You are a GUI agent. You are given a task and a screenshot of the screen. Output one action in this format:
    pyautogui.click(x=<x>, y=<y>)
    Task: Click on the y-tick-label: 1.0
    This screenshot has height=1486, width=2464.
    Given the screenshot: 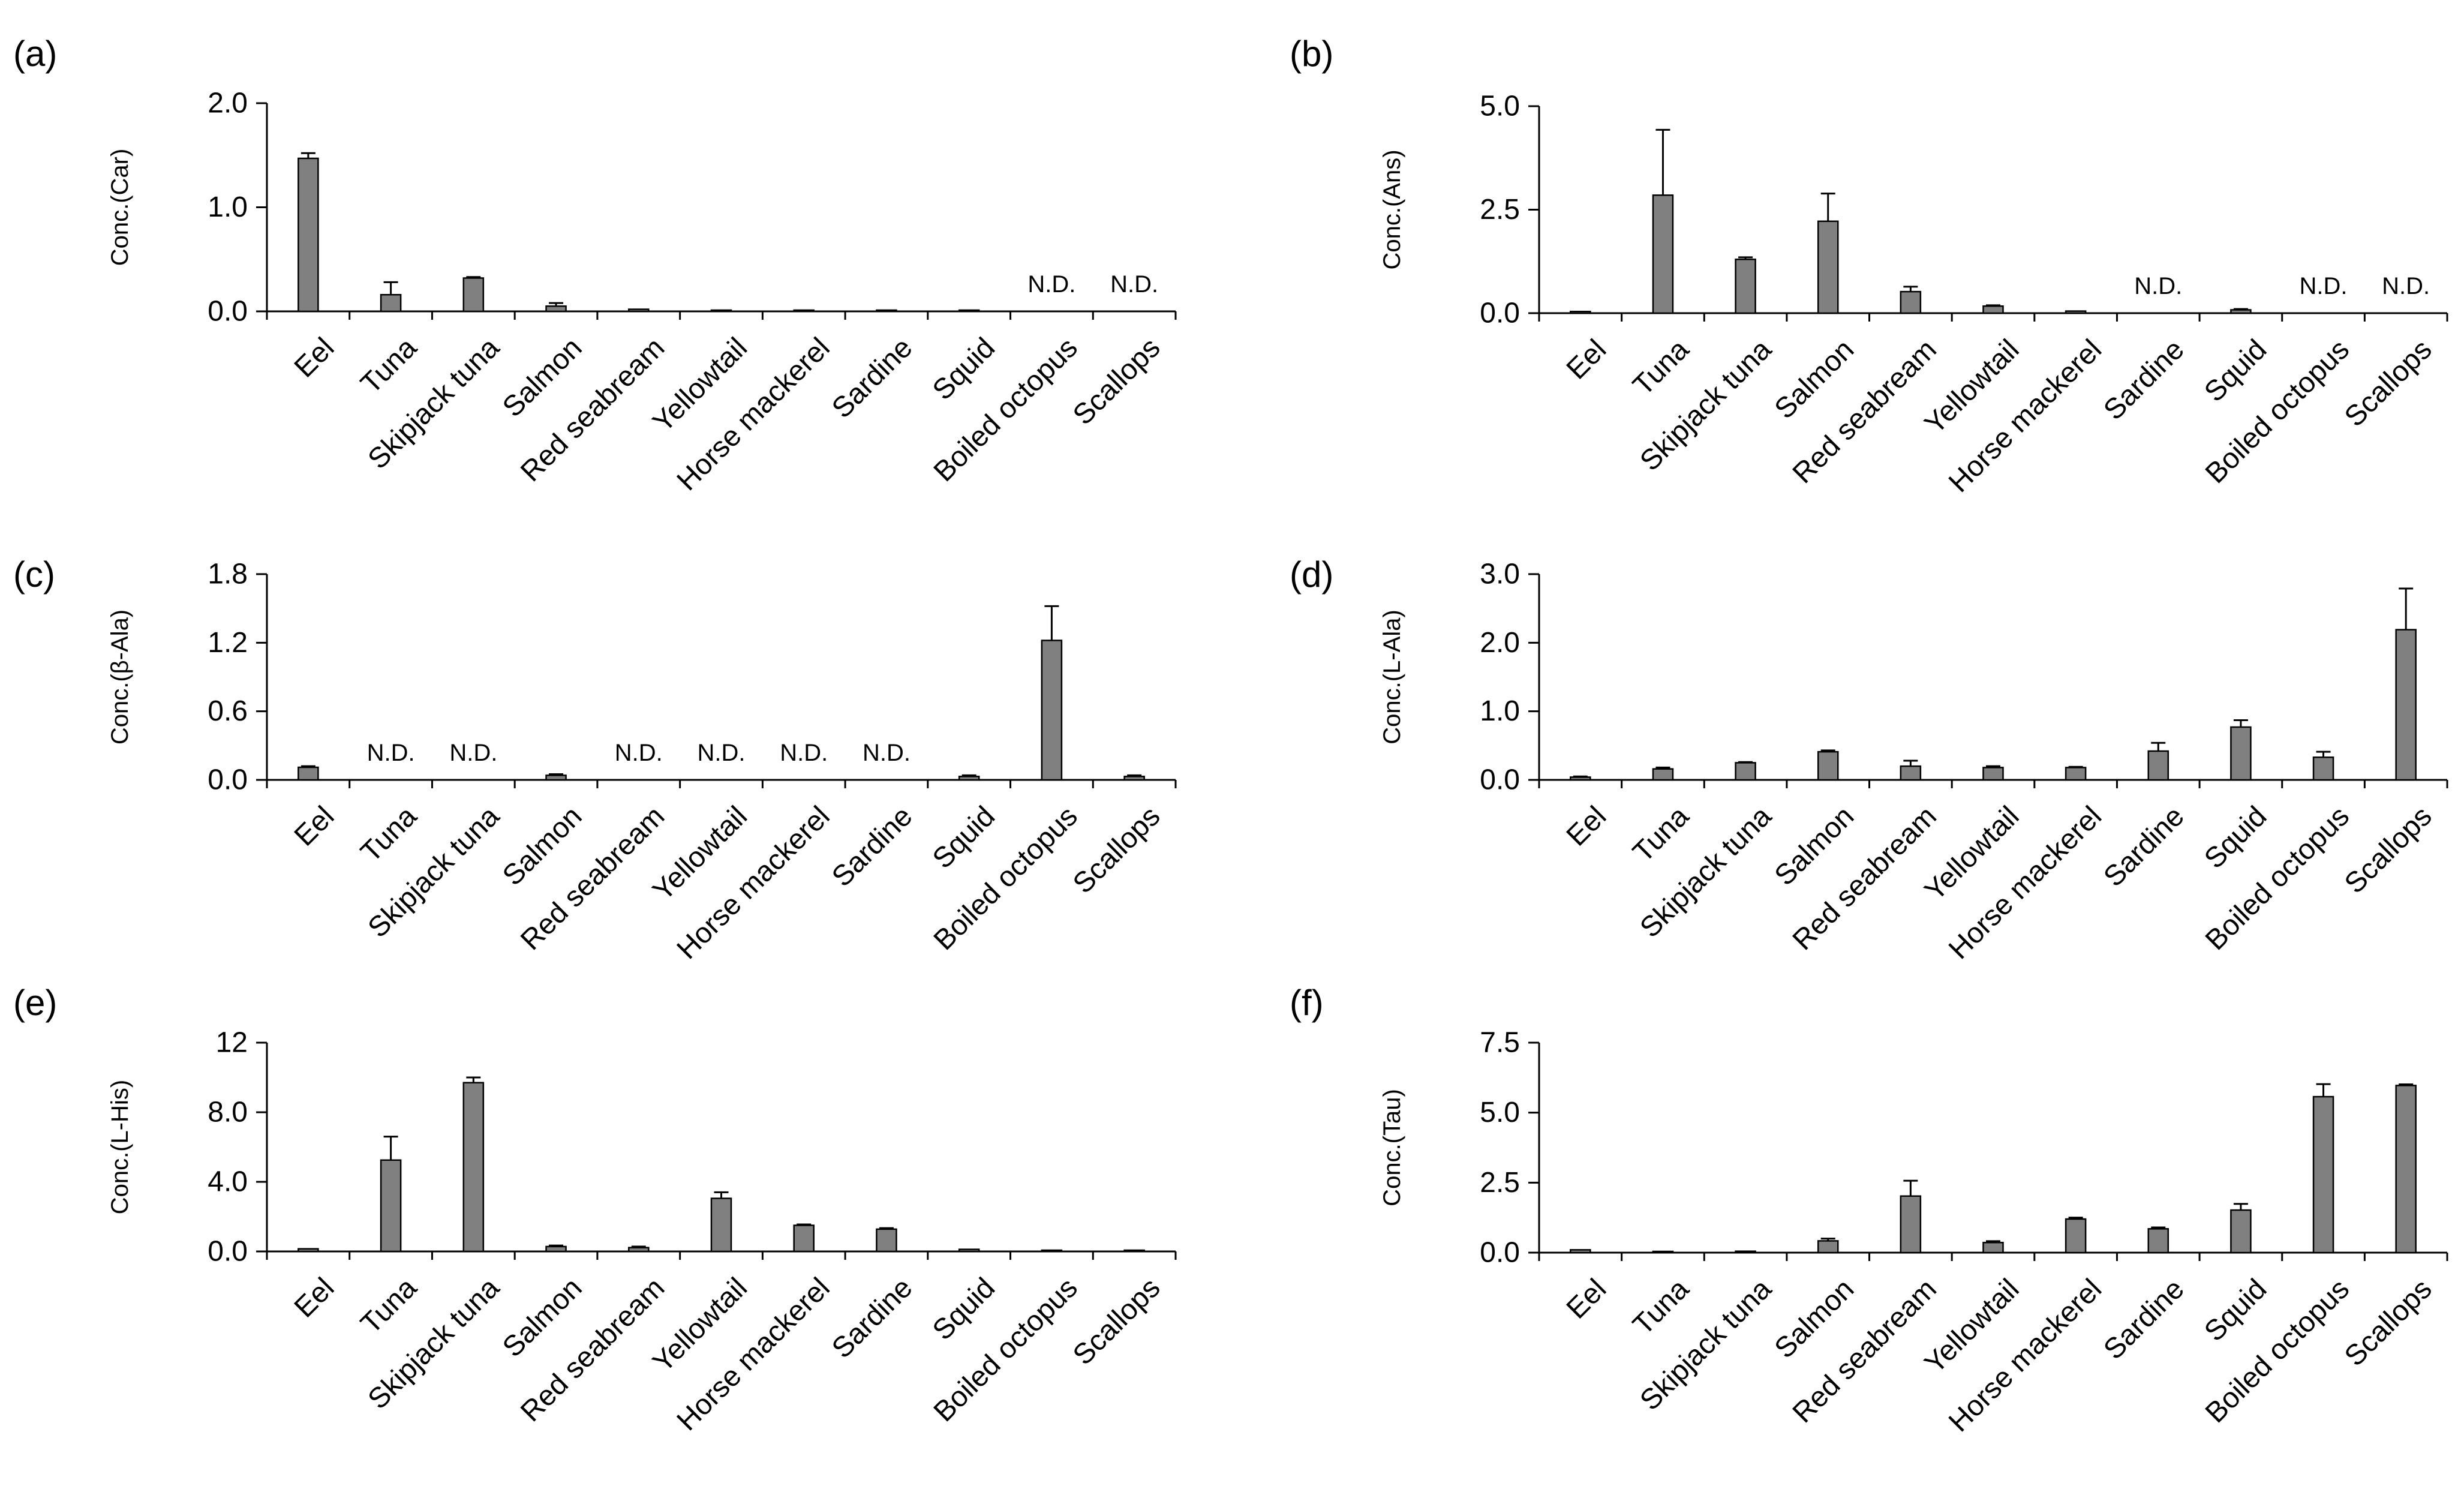 What is the action you would take?
    pyautogui.click(x=228, y=207)
    